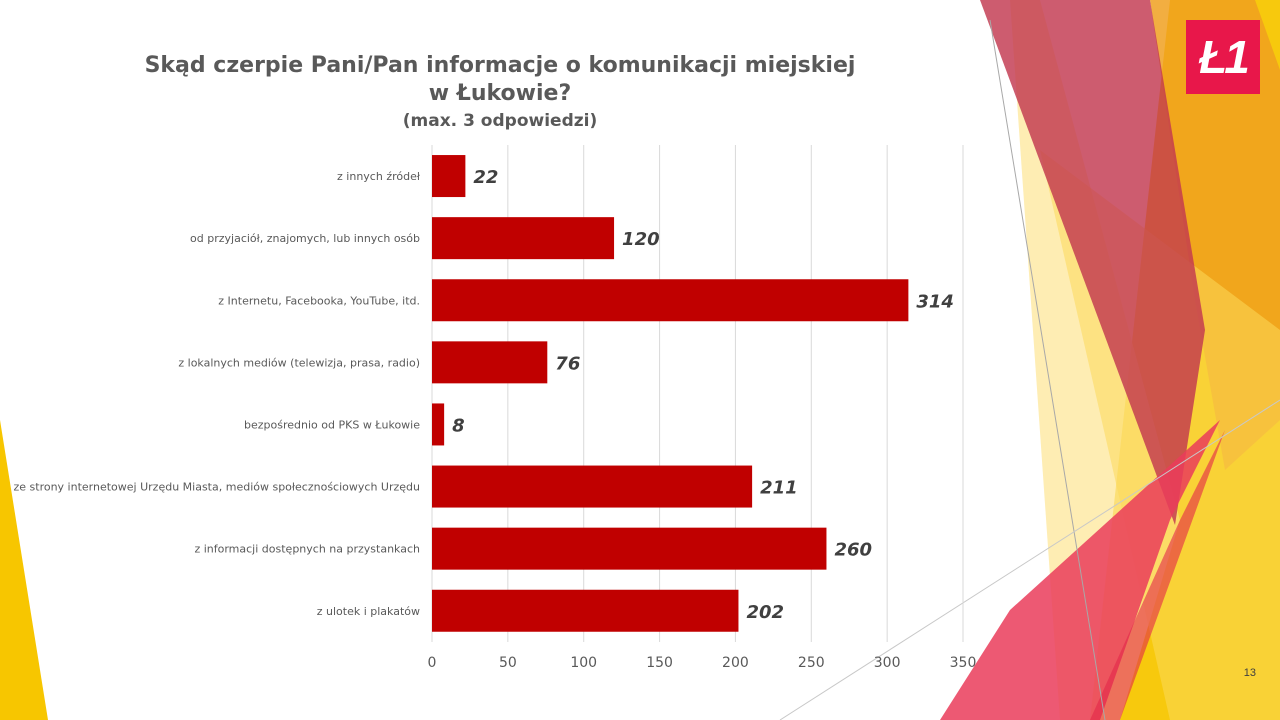  What do you see at coordinates (659, 663) in the screenshot?
I see `x-tick-label: 150` at bounding box center [659, 663].